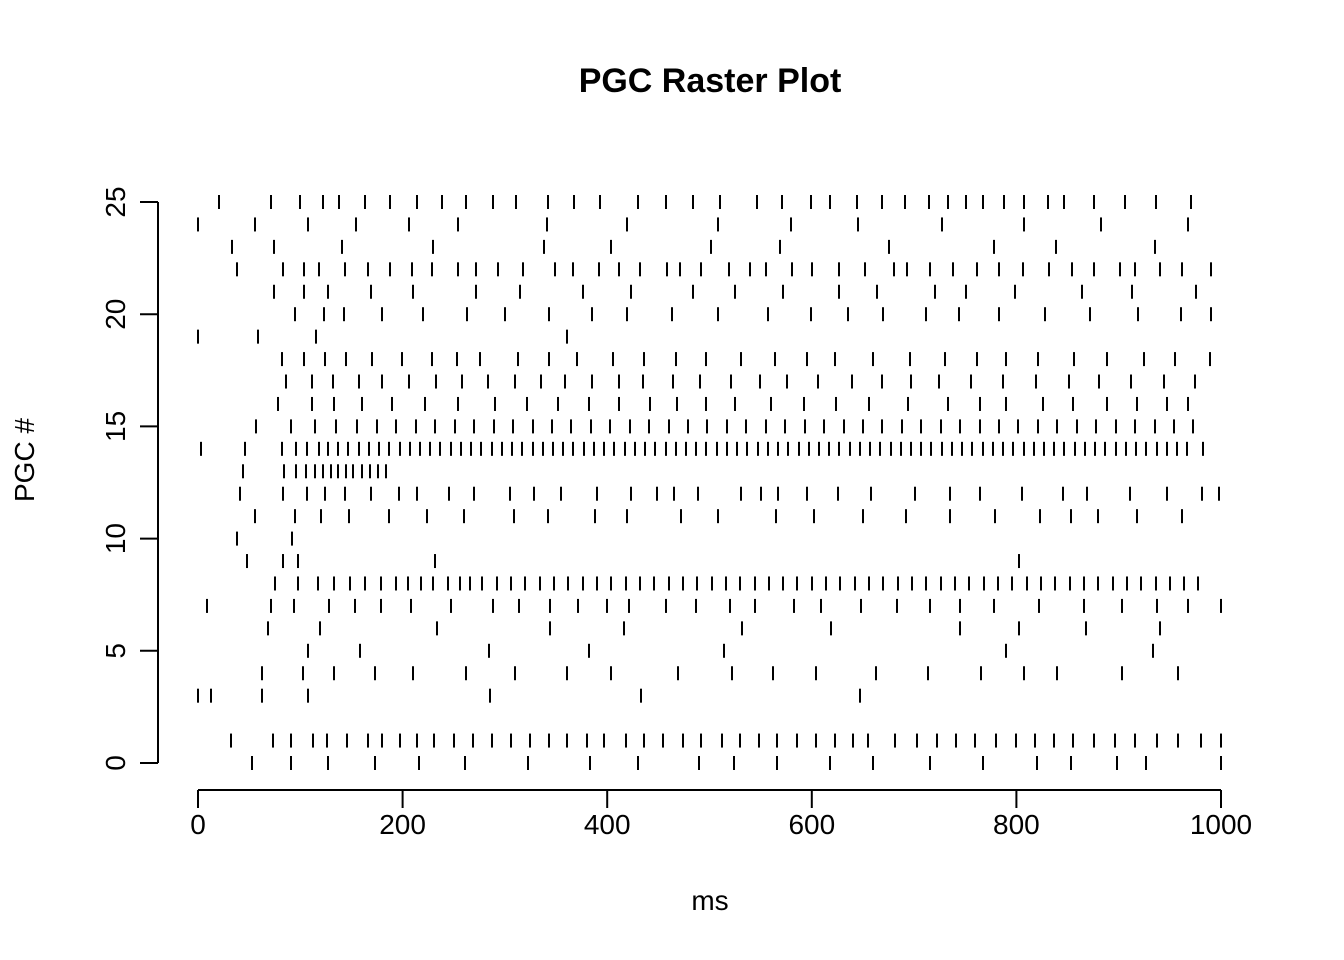  I want to click on x-tick-label: 600, so click(811, 824).